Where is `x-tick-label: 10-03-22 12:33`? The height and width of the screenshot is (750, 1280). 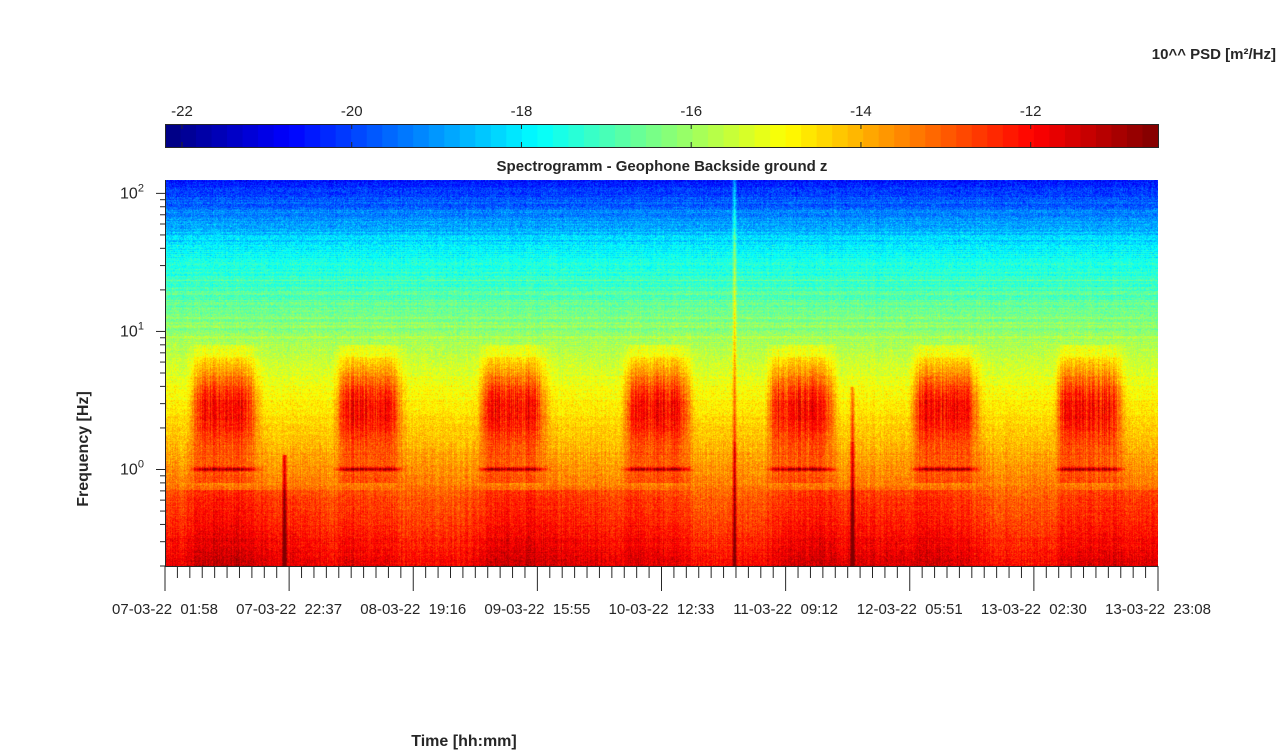
x-tick-label: 10-03-22 12:33 is located at coordinates (662, 609).